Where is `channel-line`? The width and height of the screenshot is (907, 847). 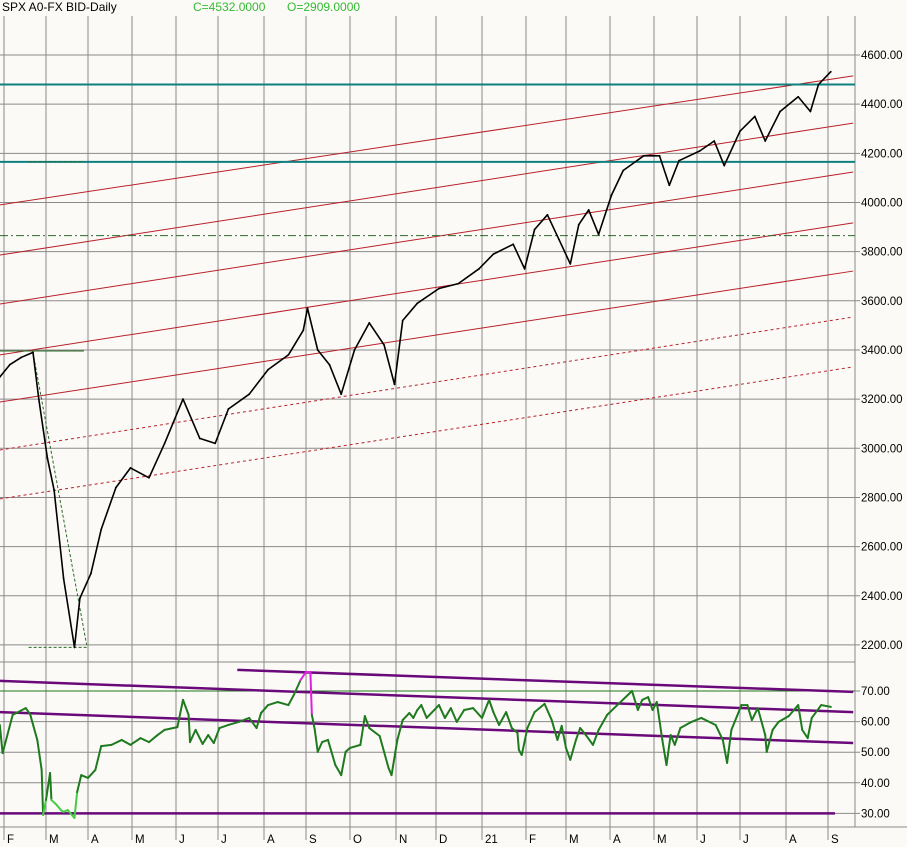 channel-line is located at coordinates (427, 289).